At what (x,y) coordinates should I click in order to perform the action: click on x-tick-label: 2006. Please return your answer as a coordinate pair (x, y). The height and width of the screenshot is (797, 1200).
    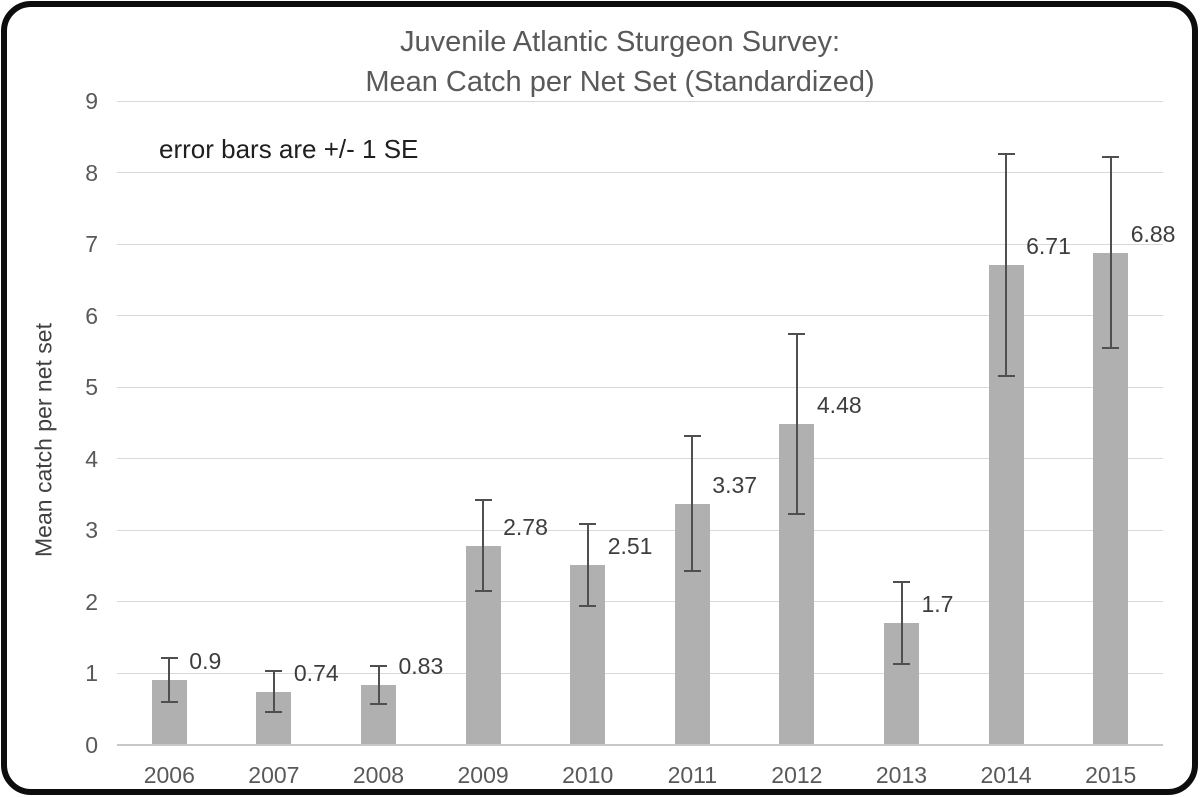
    Looking at the image, I should click on (169, 775).